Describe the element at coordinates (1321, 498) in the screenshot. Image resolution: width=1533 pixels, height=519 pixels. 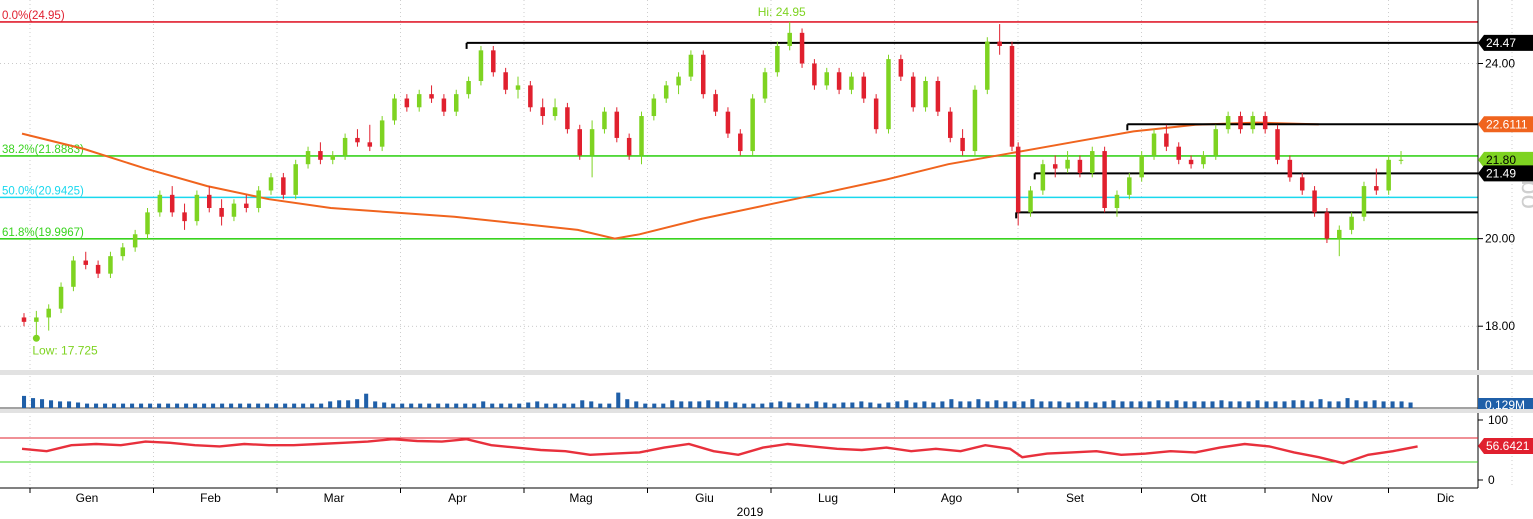
I see `month-label: Nov` at that location.